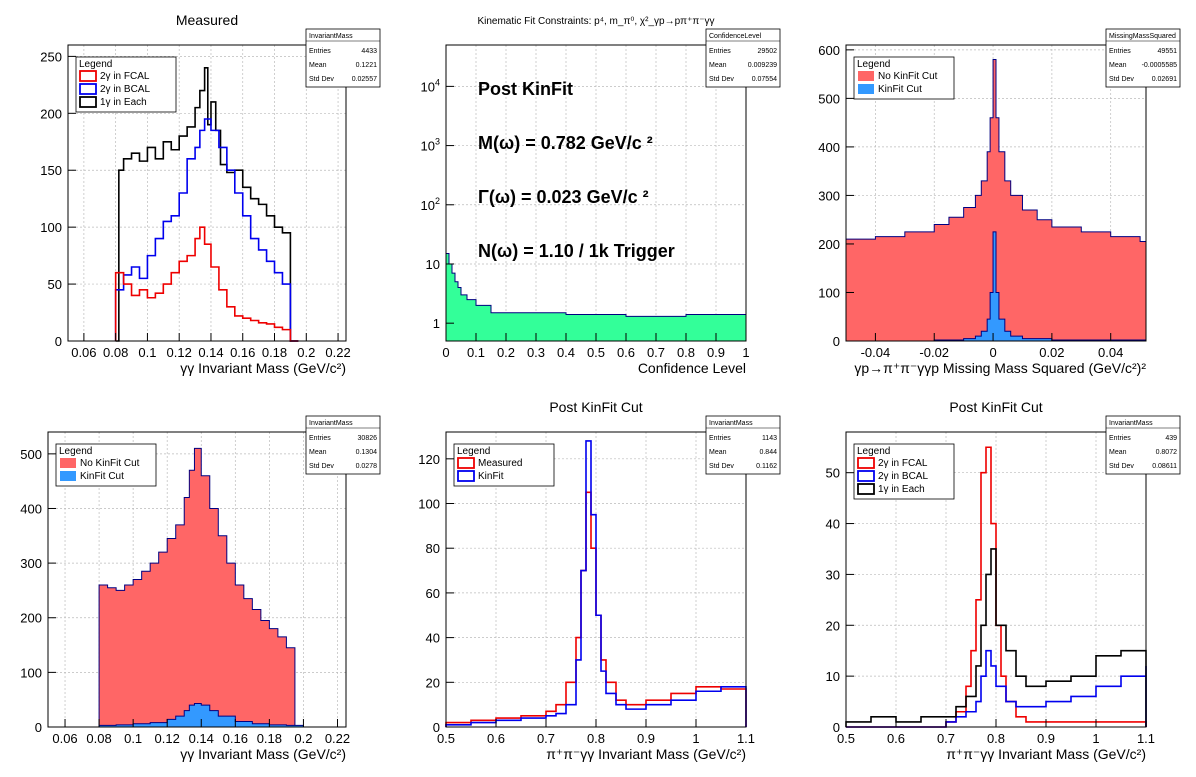 This screenshot has height=777, width=1196. Describe the element at coordinates (565, 143) in the screenshot. I see `annotation: M(ω) = 0.782 GeV/c ²` at that location.